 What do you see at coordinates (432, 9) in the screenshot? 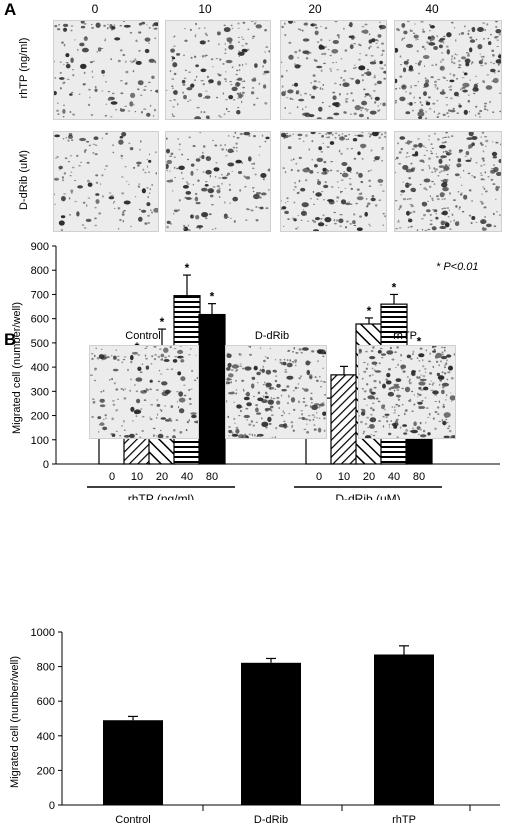
I see `concentration-label-3: 40` at bounding box center [432, 9].